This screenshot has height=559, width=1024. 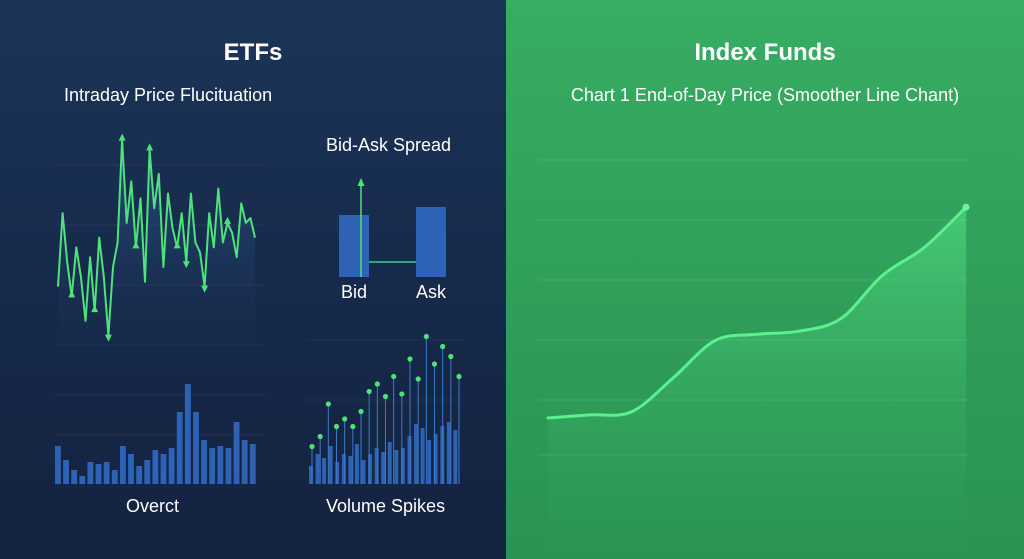 I want to click on intraday-line, so click(x=156, y=237).